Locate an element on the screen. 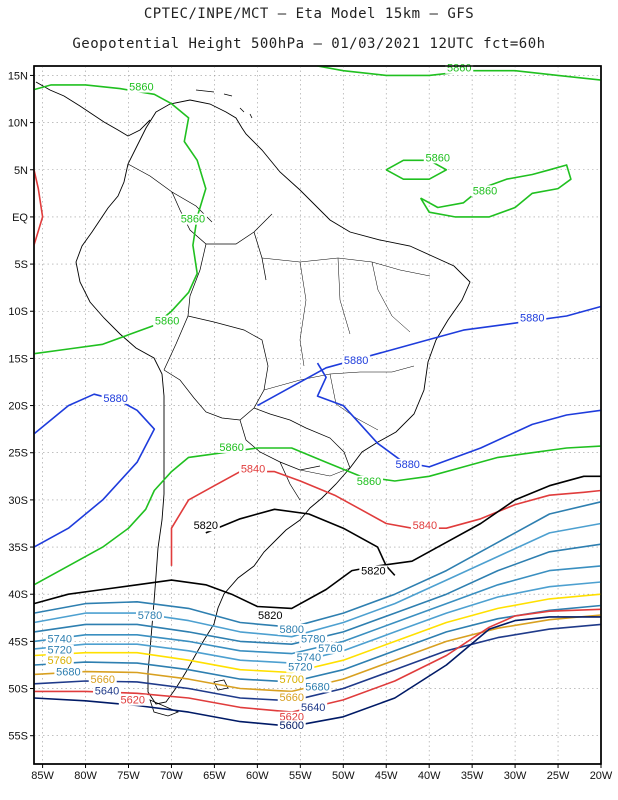  lat-tick-label: EQ is located at coordinates (20, 218).